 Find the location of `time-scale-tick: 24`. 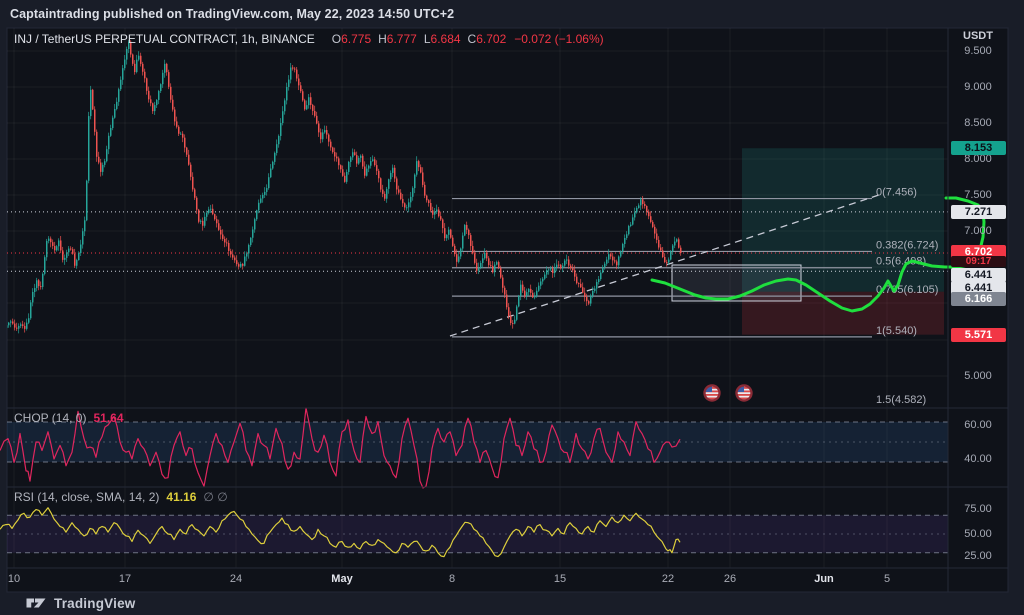

time-scale-tick: 24 is located at coordinates (236, 579).